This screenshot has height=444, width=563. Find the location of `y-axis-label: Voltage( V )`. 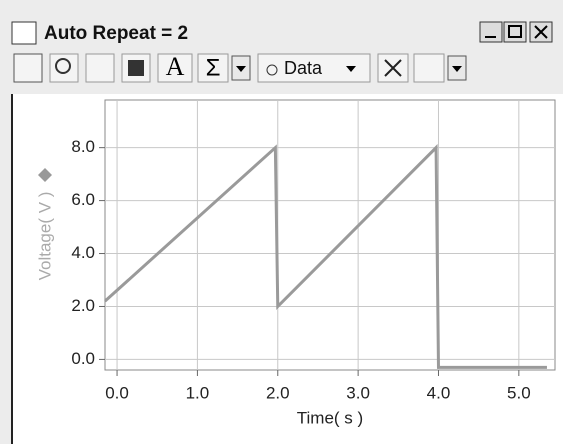

y-axis-label: Voltage( V ) is located at coordinates (44, 236).